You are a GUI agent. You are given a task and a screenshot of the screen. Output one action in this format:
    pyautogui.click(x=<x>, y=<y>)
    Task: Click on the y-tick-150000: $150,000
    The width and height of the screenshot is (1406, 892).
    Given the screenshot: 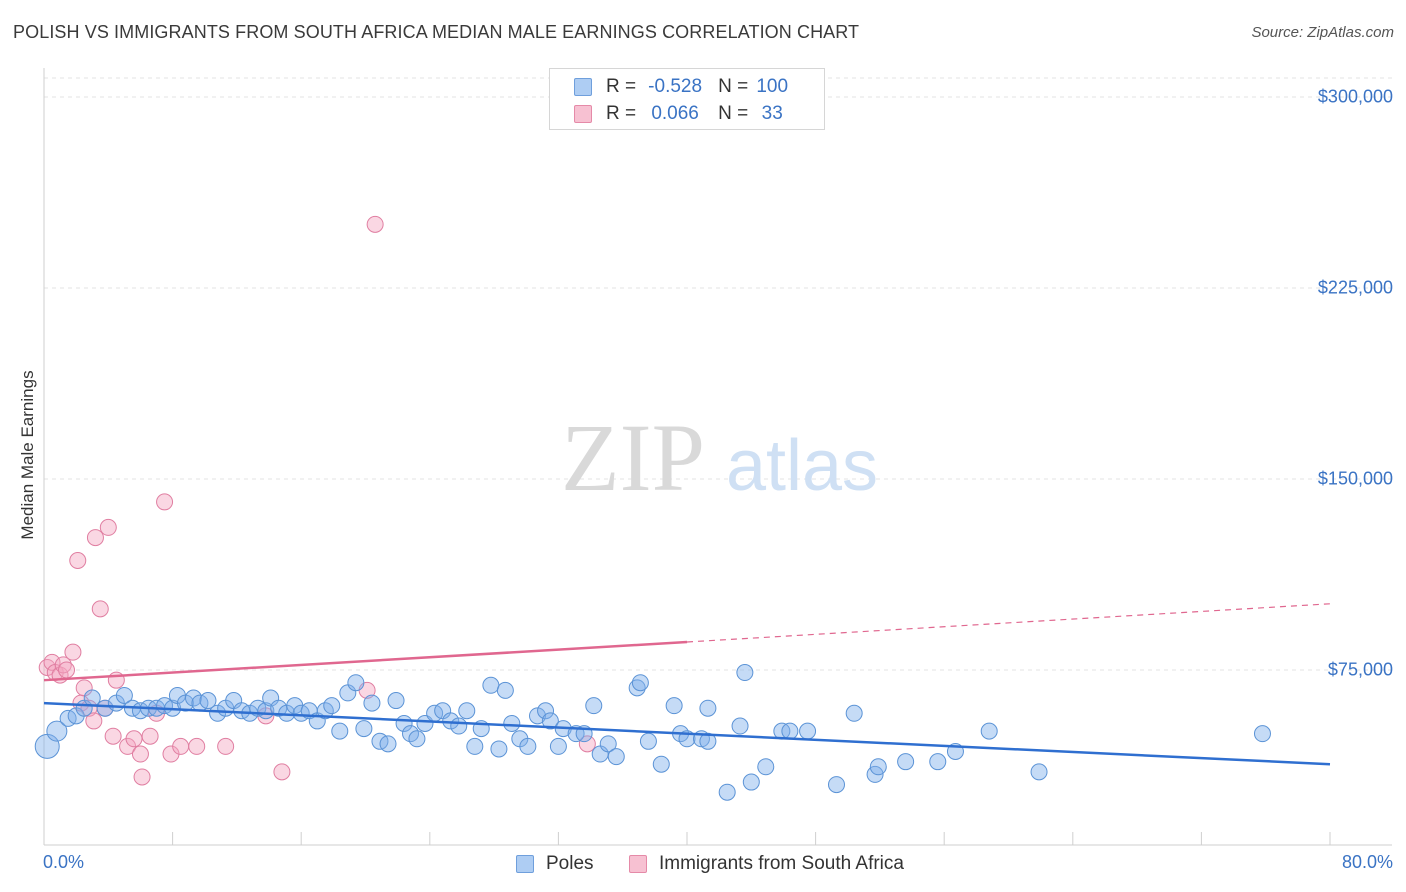 What is the action you would take?
    pyautogui.click(x=1355, y=478)
    